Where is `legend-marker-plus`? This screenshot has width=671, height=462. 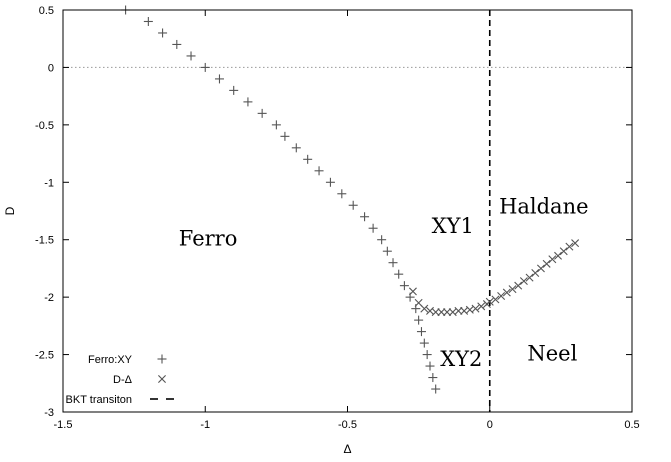 legend-marker-plus is located at coordinates (162, 359).